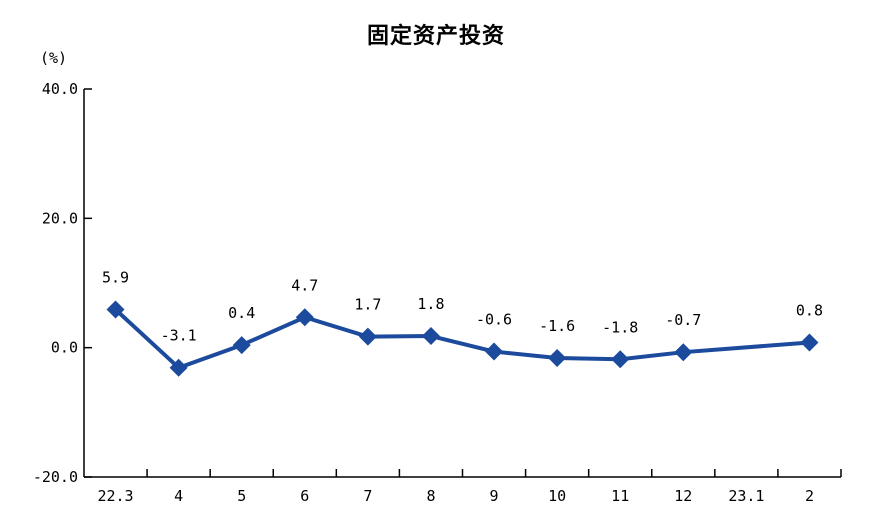 This screenshot has width=872, height=524. What do you see at coordinates (435, 36) in the screenshot?
I see `chart-title: 固定资产投资` at bounding box center [435, 36].